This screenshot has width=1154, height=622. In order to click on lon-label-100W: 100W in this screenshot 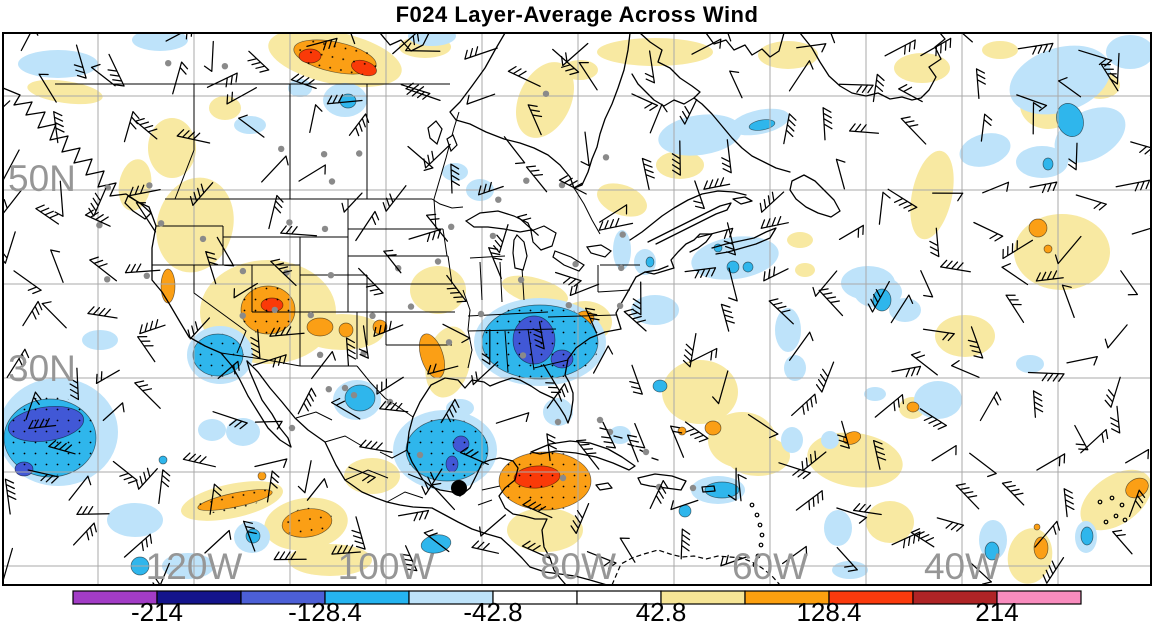, I will do `click(386, 566)`.